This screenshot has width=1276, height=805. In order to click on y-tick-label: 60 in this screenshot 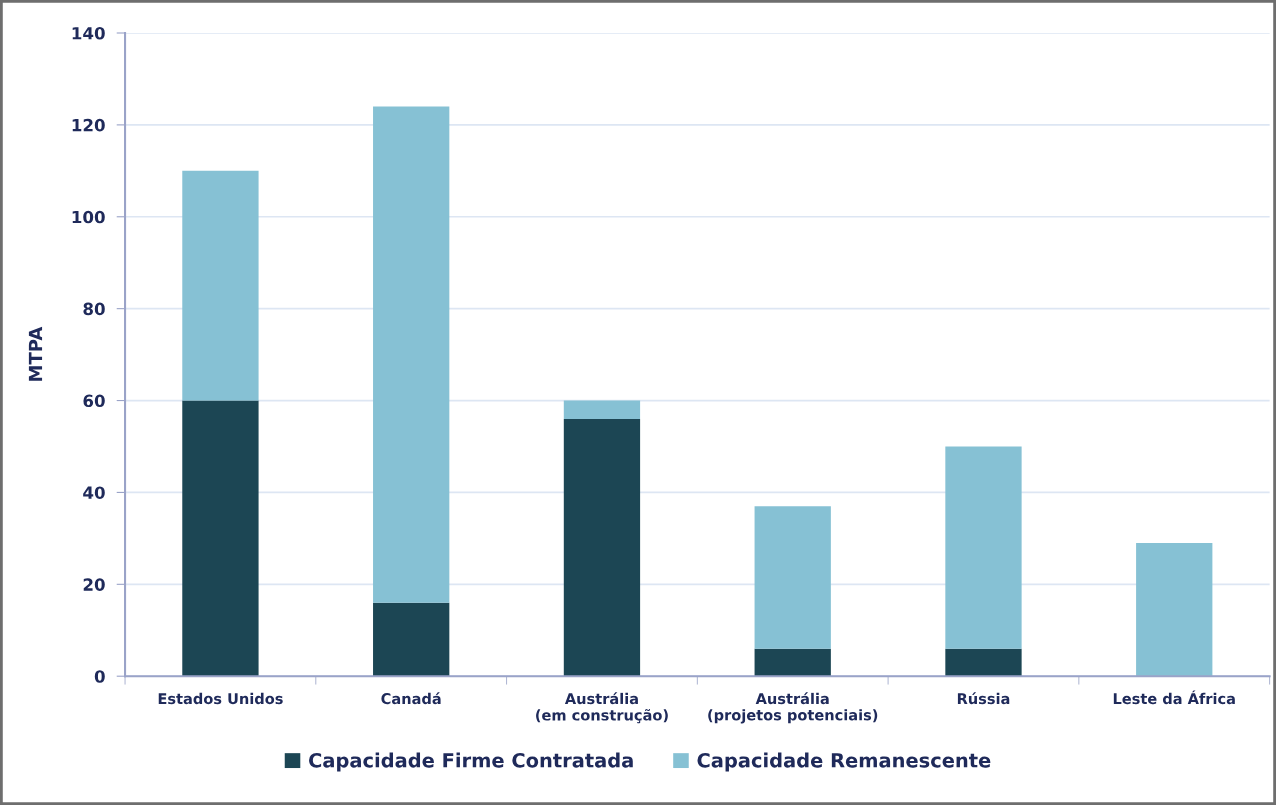, I will do `click(94, 401)`.